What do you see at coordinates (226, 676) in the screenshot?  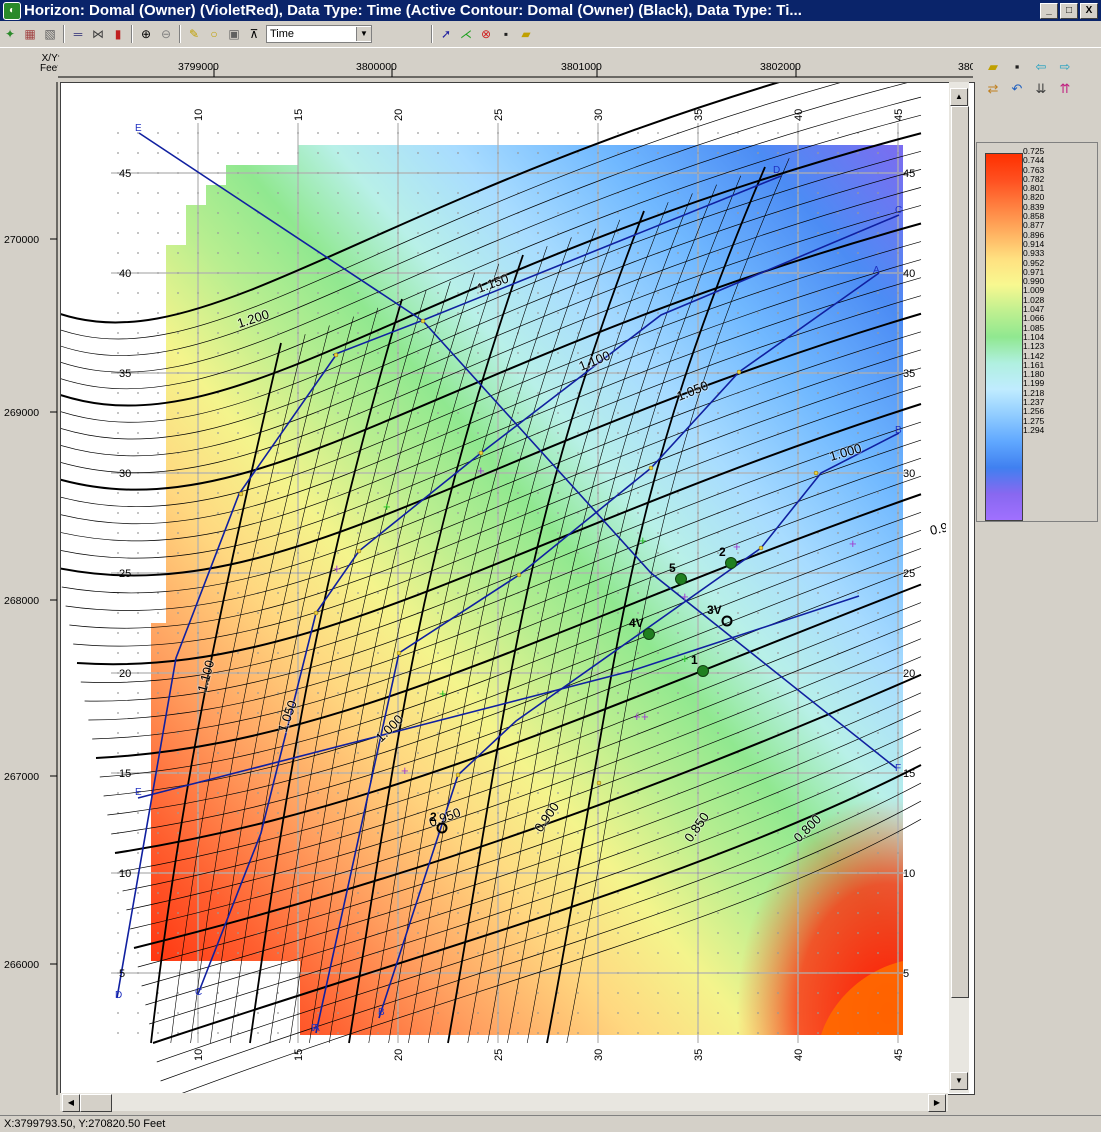 I see `seismic-line-d2` at bounding box center [226, 676].